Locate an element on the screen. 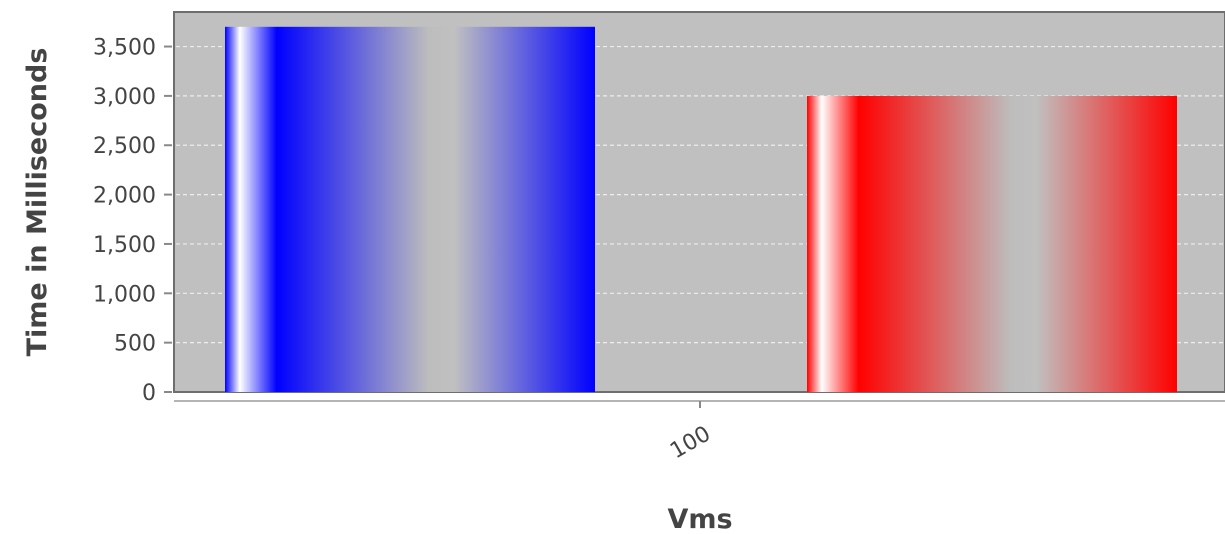 This screenshot has width=1225, height=534. y-tick-label: 3,000 is located at coordinates (124, 97).